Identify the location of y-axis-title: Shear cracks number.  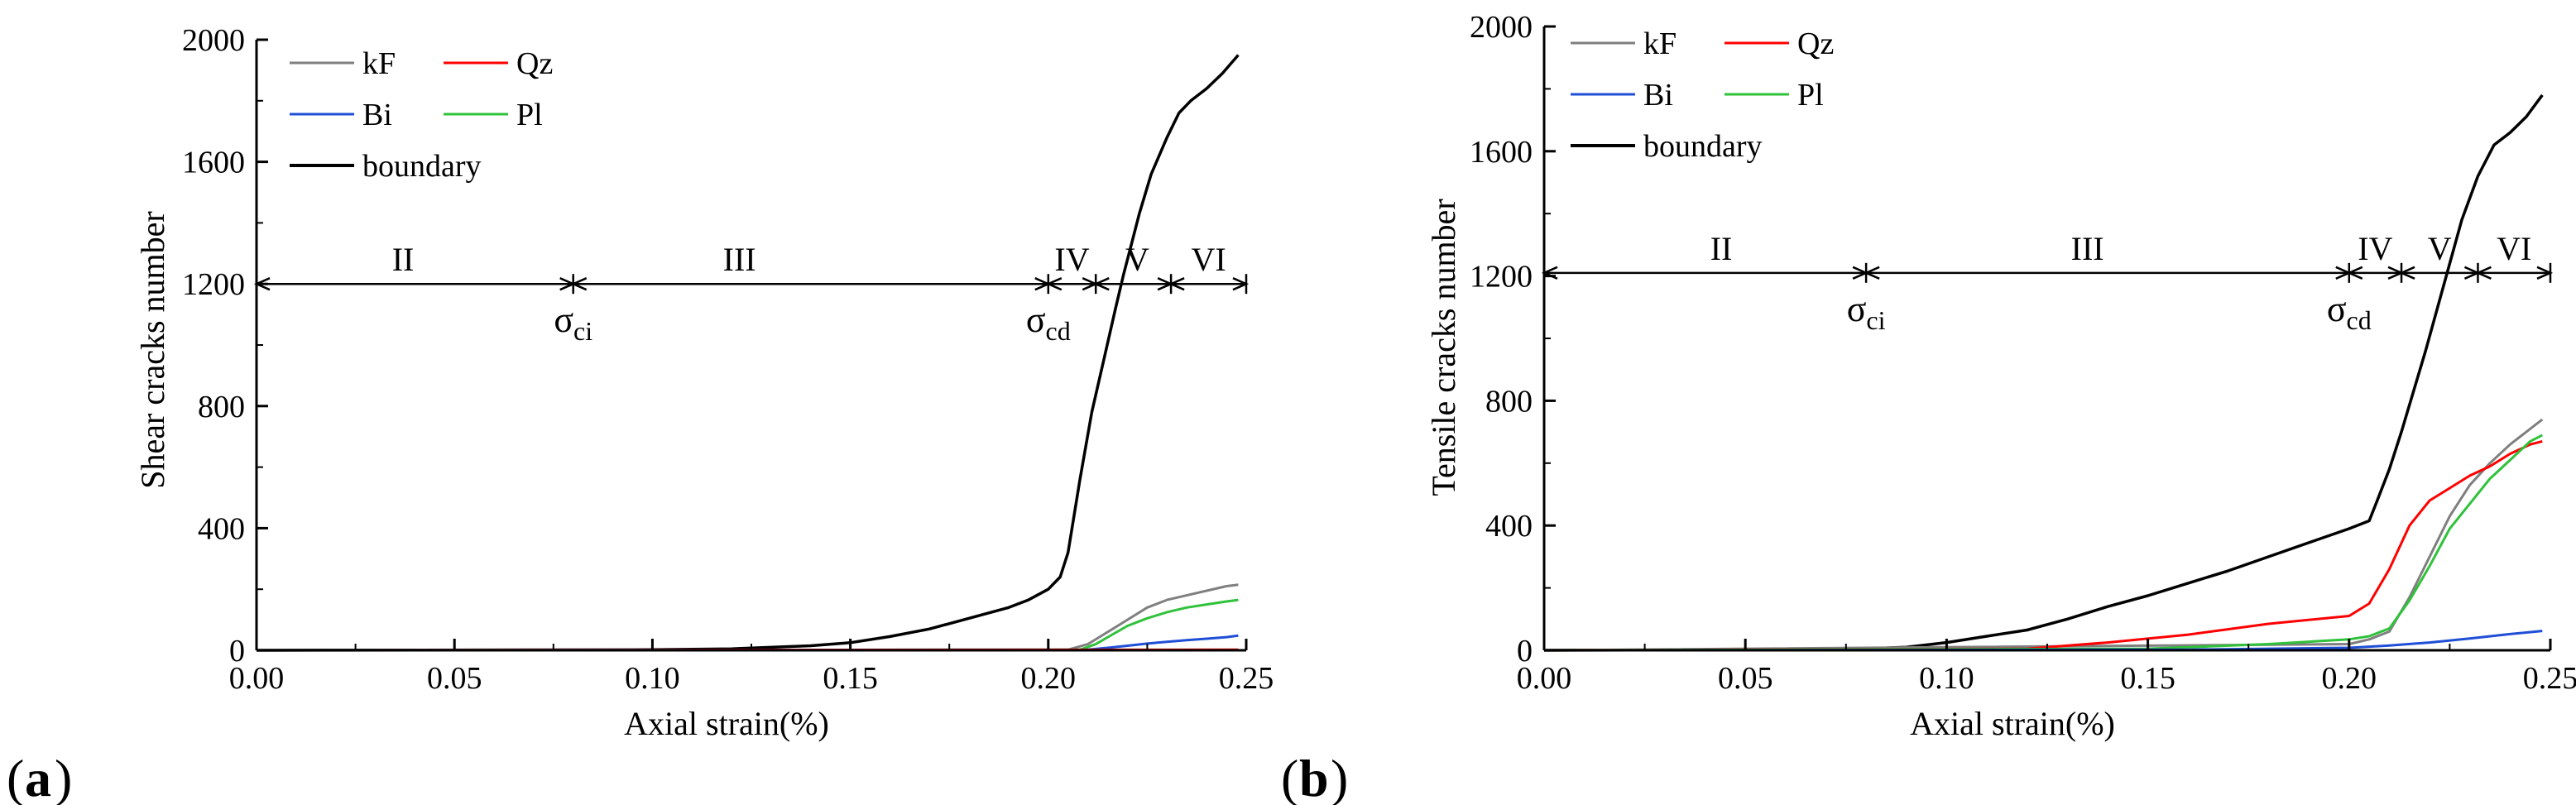
(153, 349).